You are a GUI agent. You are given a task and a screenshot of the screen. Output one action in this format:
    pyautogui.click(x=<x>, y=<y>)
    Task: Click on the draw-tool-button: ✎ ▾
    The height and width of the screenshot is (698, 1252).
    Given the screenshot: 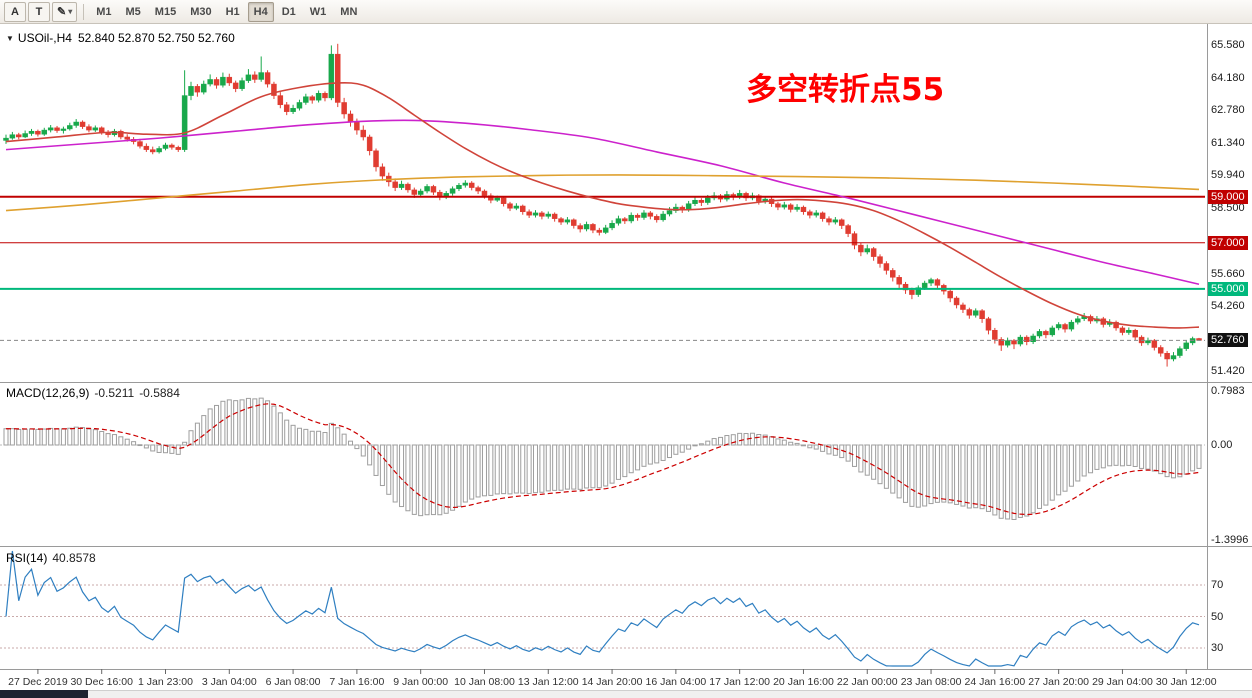 What is the action you would take?
    pyautogui.click(x=65, y=11)
    